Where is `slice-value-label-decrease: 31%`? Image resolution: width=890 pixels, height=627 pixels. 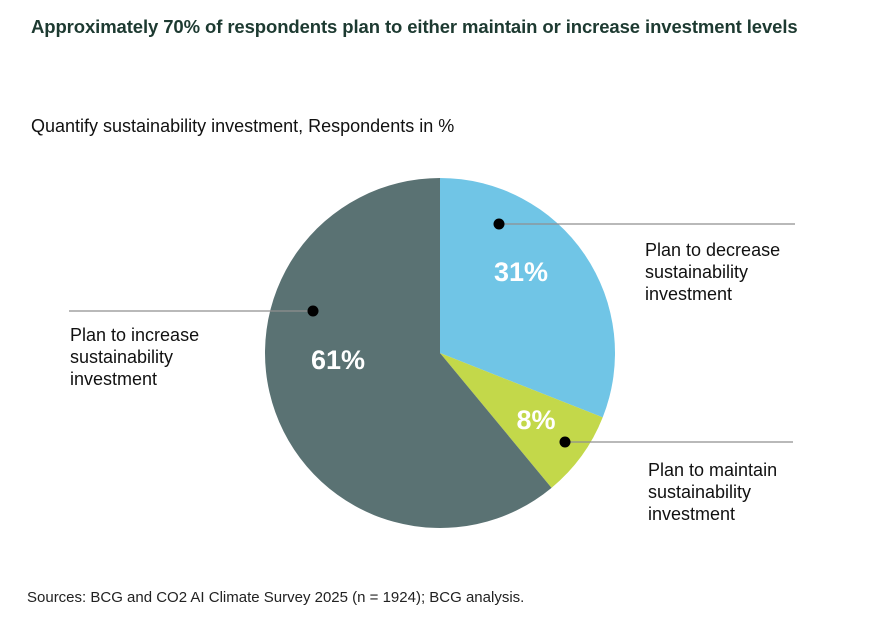 slice-value-label-decrease: 31% is located at coordinates (521, 272).